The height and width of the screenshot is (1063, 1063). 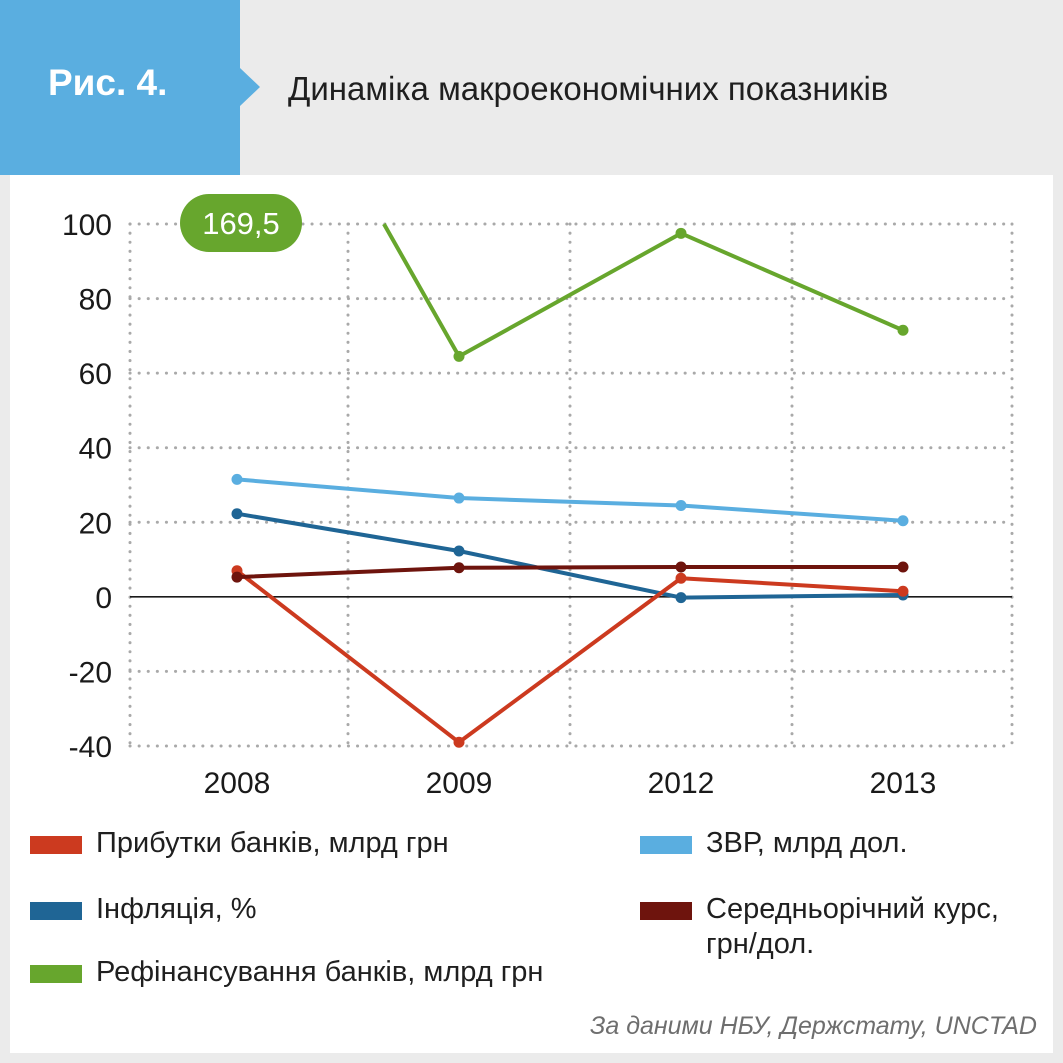 I want to click on legend-swatch-reserves, so click(x=666, y=845).